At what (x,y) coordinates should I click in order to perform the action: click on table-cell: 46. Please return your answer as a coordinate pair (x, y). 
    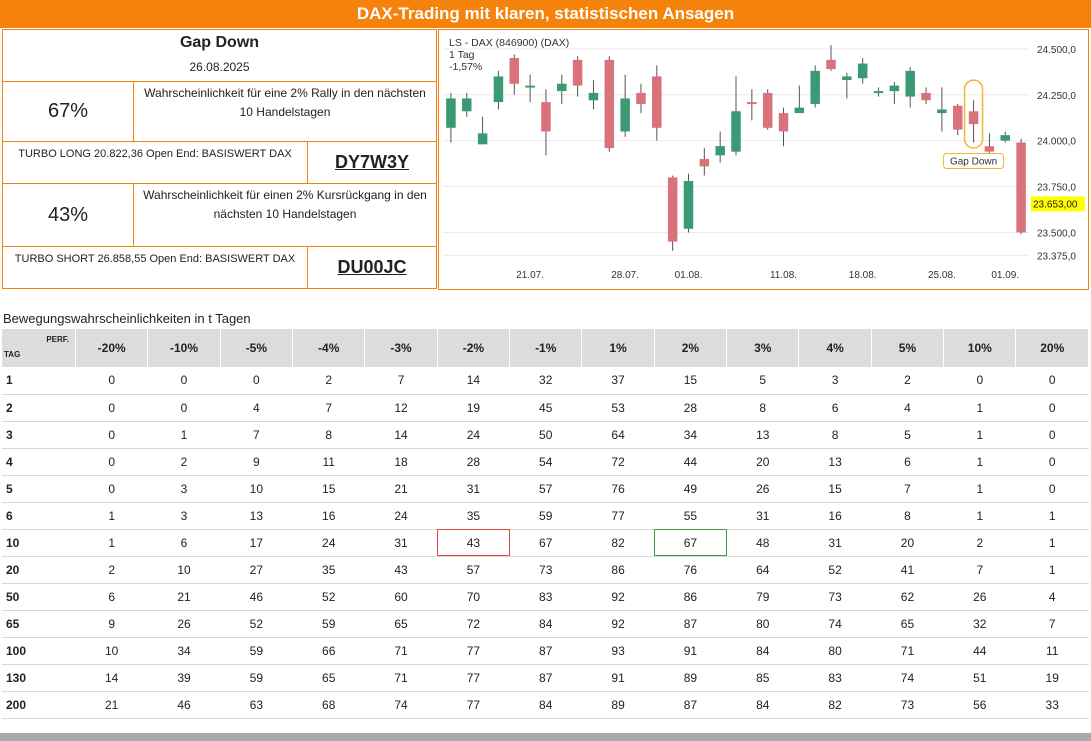
    Looking at the image, I should click on (184, 705).